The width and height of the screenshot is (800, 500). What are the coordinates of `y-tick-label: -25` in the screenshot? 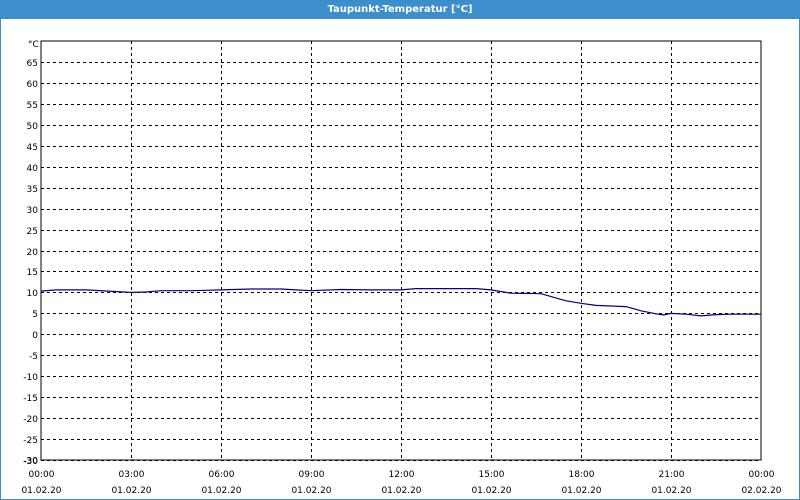 It's located at (30, 441).